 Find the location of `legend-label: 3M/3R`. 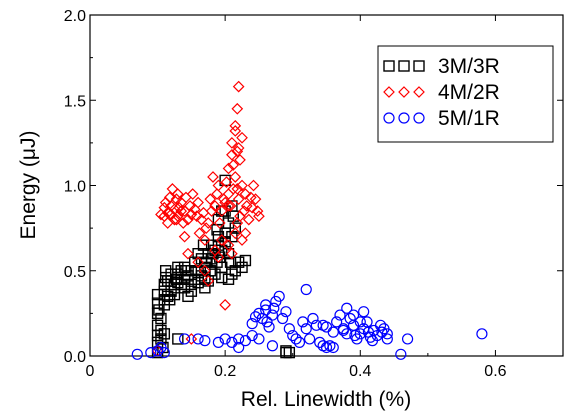

legend-label: 3M/3R is located at coordinates (469, 66).